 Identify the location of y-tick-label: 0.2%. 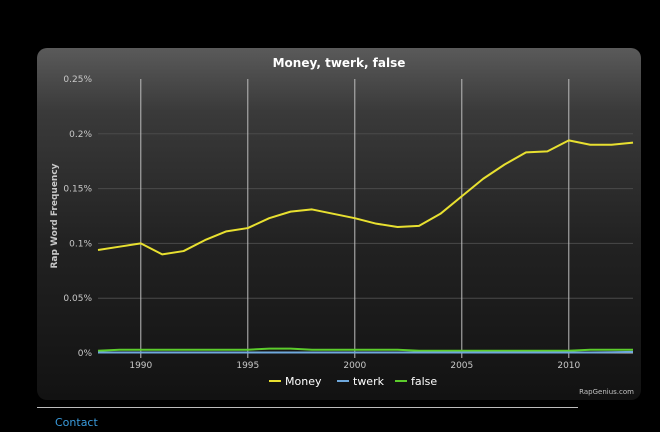
(80, 135).